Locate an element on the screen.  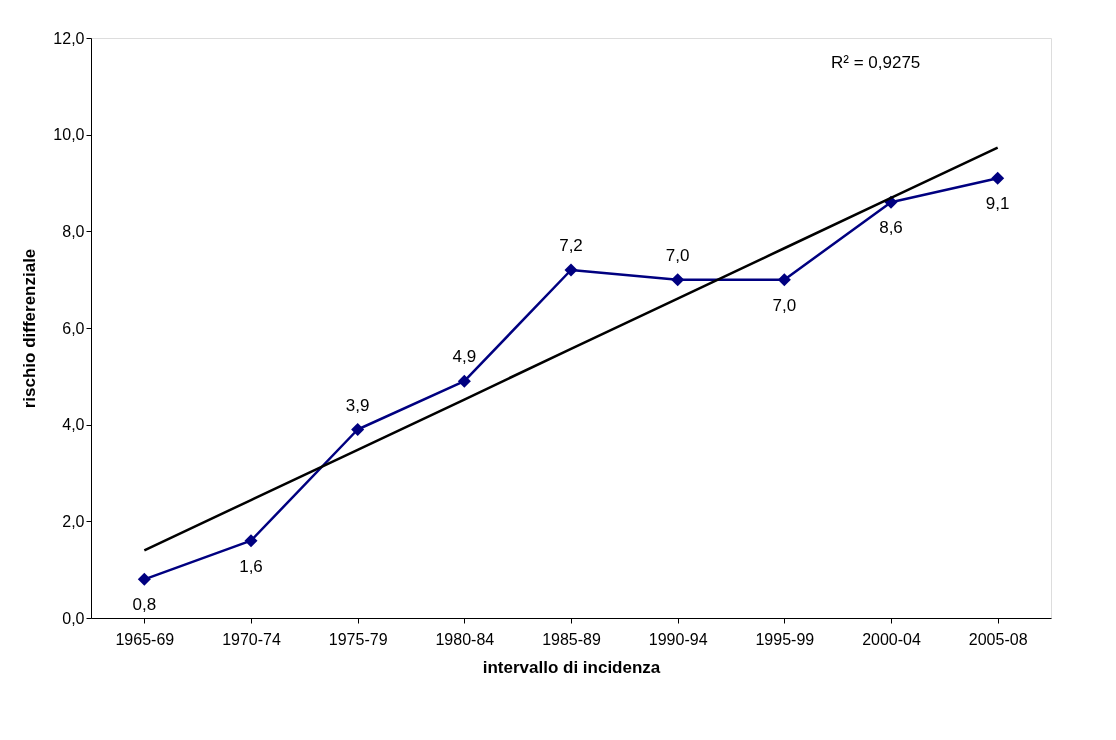
y-tick-label: 0,0 is located at coordinates (73, 618).